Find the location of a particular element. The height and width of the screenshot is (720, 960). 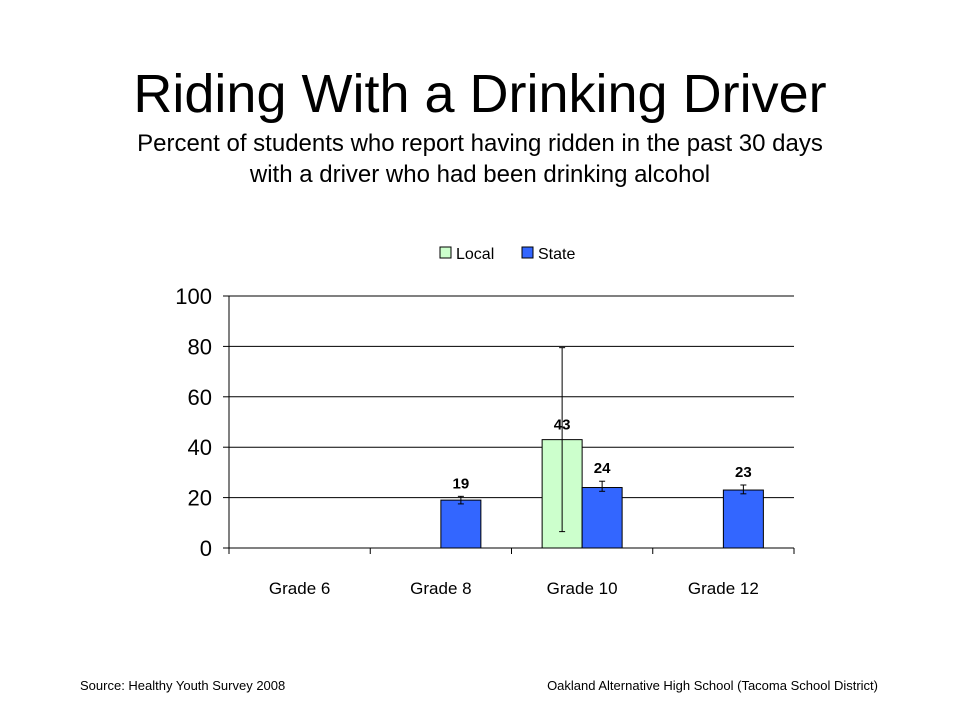

y-tick-label: 0 is located at coordinates (206, 548).